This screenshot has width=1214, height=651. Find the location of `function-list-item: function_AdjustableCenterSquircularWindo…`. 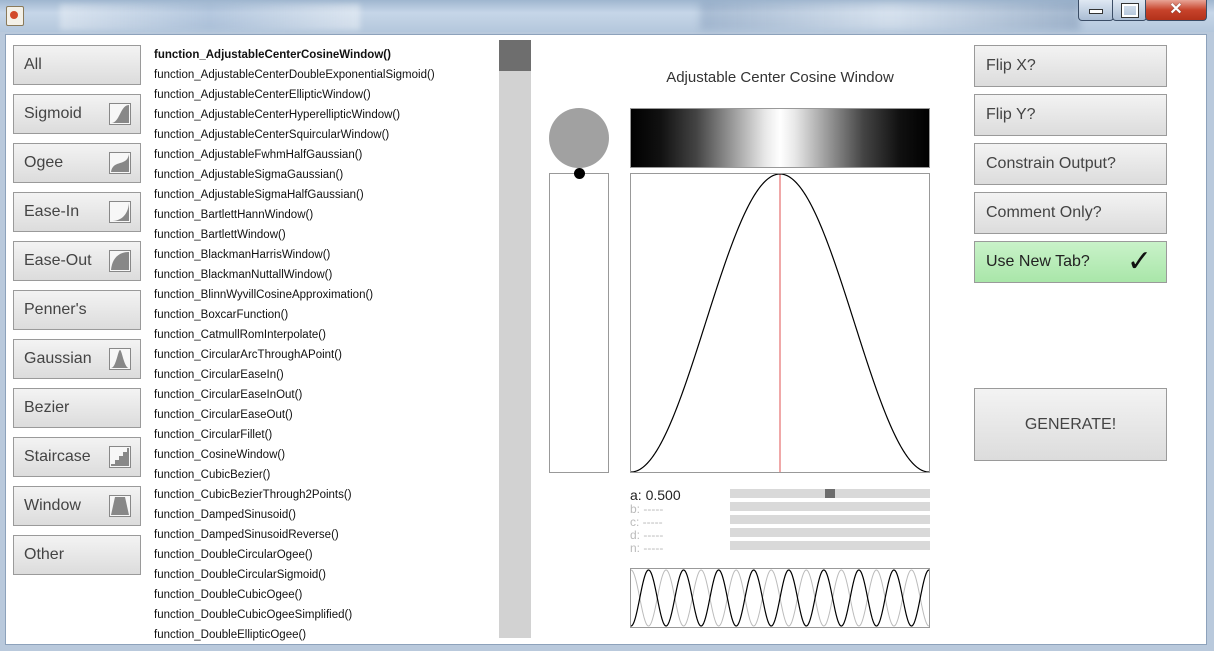

function-list-item: function_AdjustableCenterSquircularWindo… is located at coordinates (272, 135).